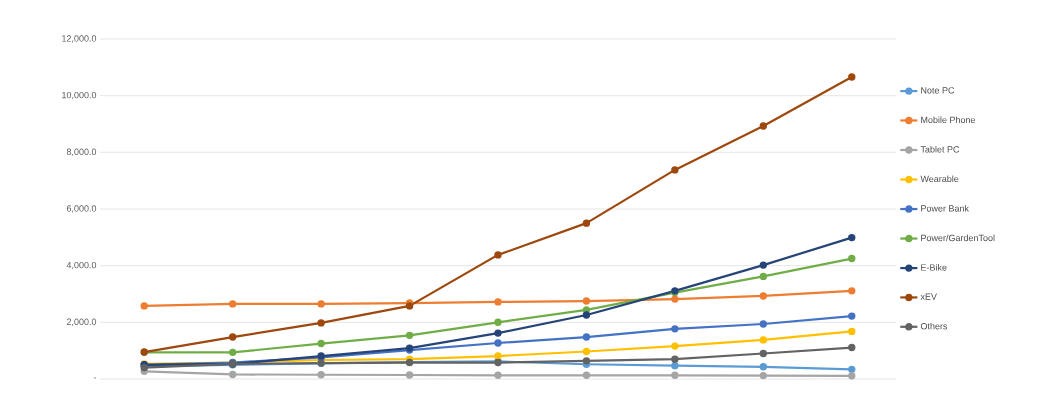 The image size is (1055, 393). Describe the element at coordinates (95, 378) in the screenshot. I see `y-tick-label: -` at that location.